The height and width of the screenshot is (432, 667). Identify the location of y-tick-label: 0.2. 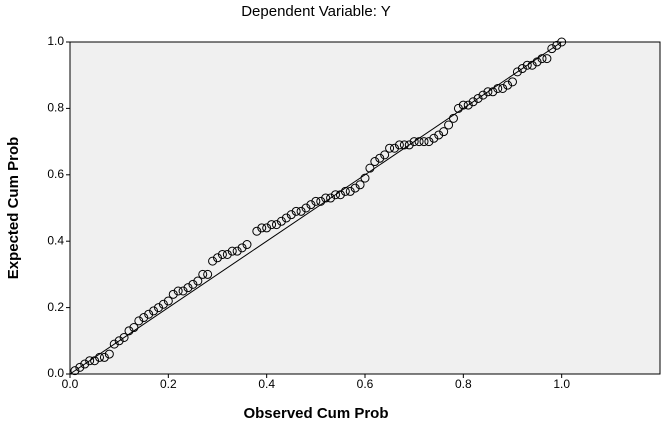
(55, 307).